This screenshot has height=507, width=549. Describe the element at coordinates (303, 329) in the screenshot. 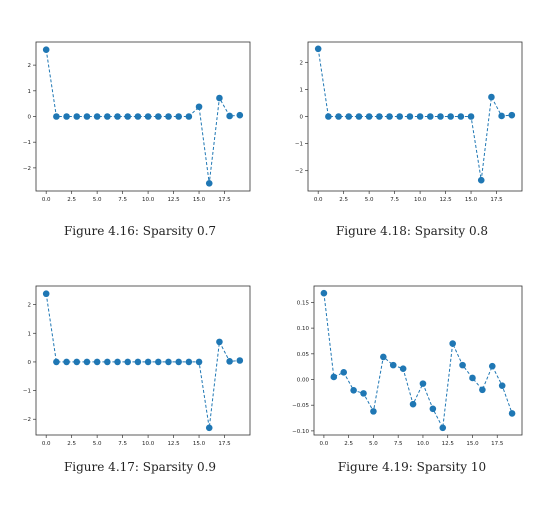

I see `y-tick-label: 0.10` at that location.